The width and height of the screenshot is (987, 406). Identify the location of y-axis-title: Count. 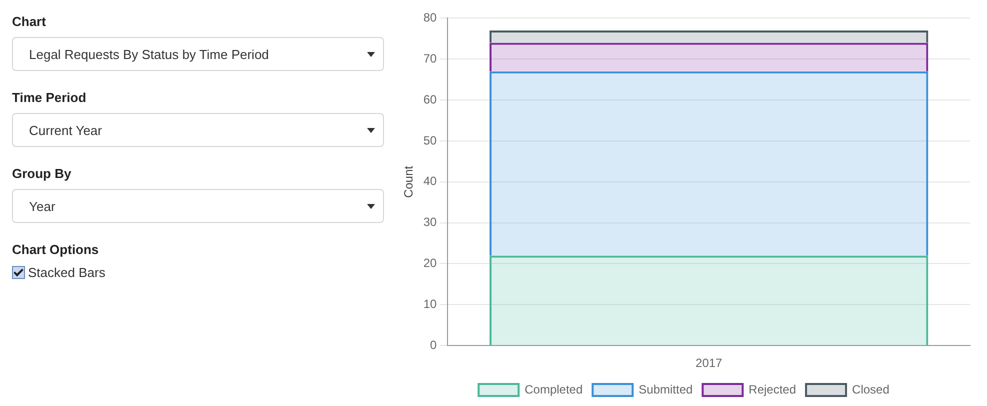
(409, 181).